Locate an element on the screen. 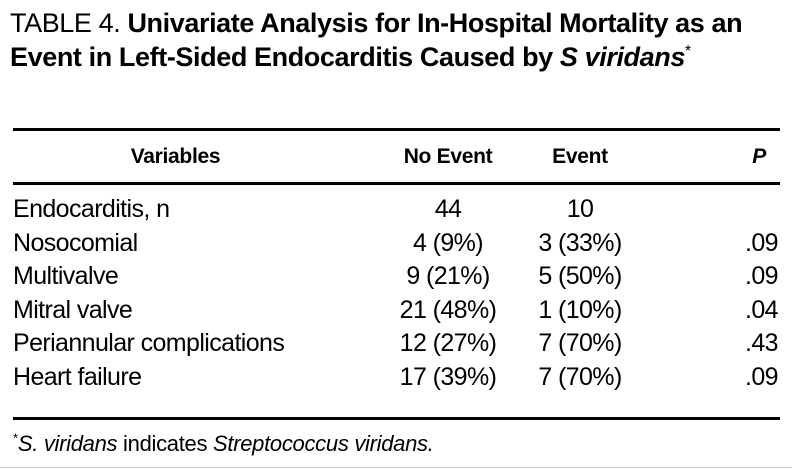 Image resolution: width=792 pixels, height=470 pixels. column-header-no-event: No Event is located at coordinates (448, 156).